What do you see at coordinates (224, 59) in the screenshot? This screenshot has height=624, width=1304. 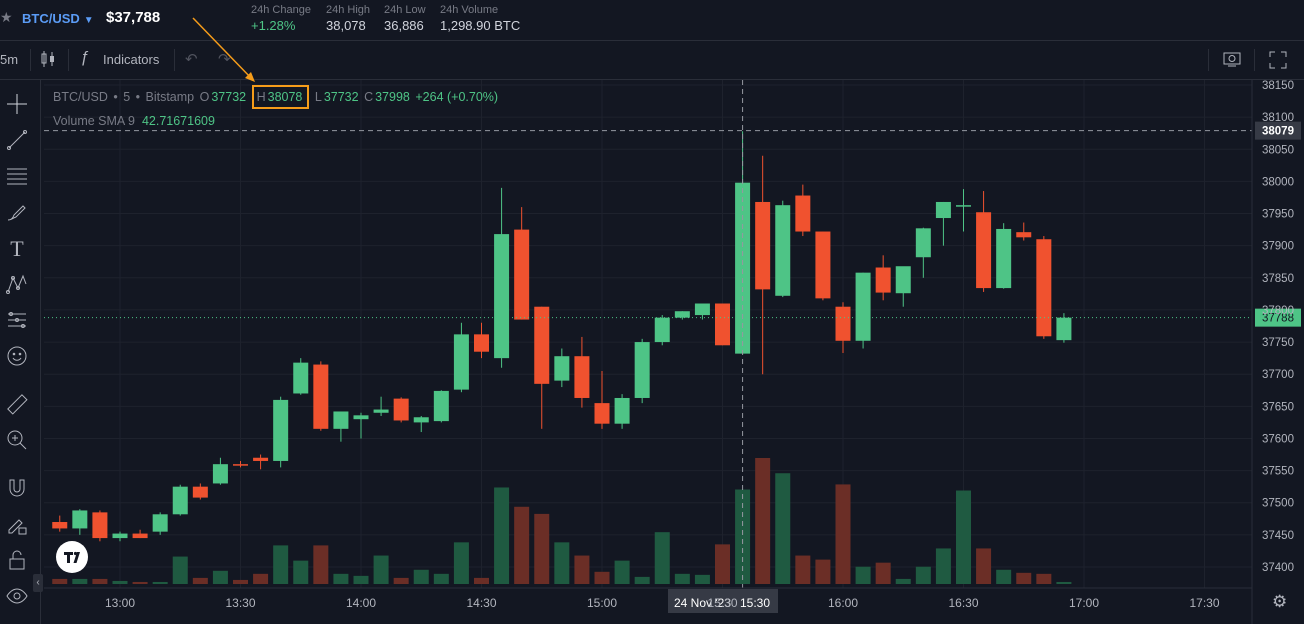 I see `redo-icon: ↷` at bounding box center [224, 59].